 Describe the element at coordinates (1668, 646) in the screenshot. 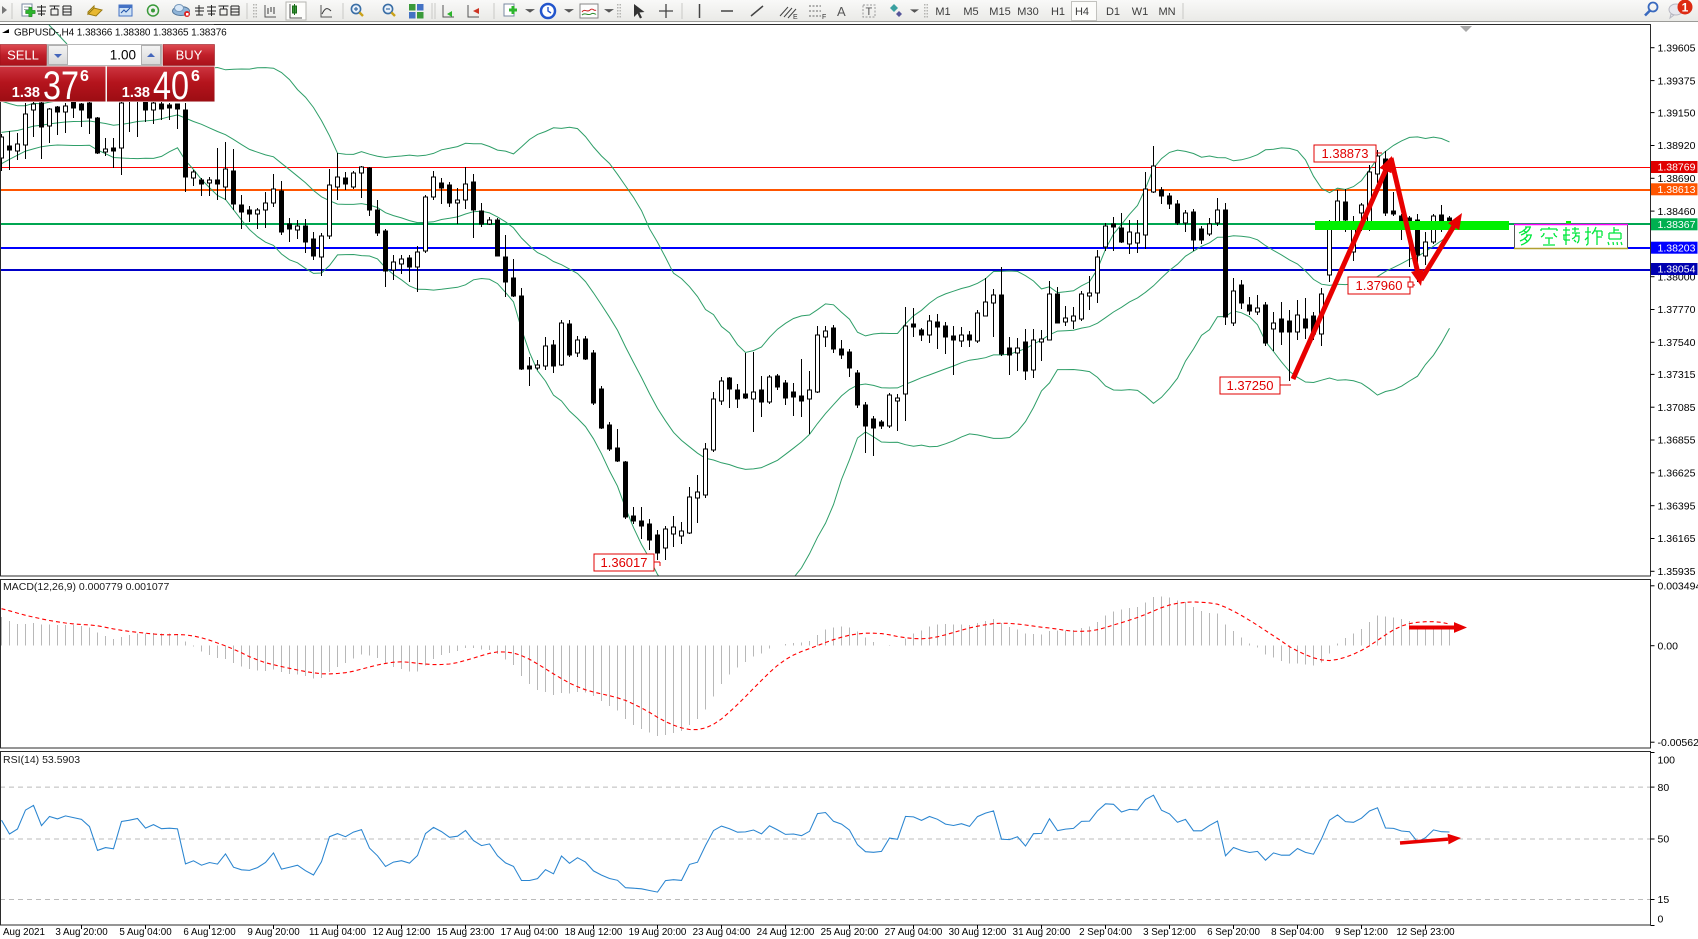

I see `svg-text: 0.00` at that location.